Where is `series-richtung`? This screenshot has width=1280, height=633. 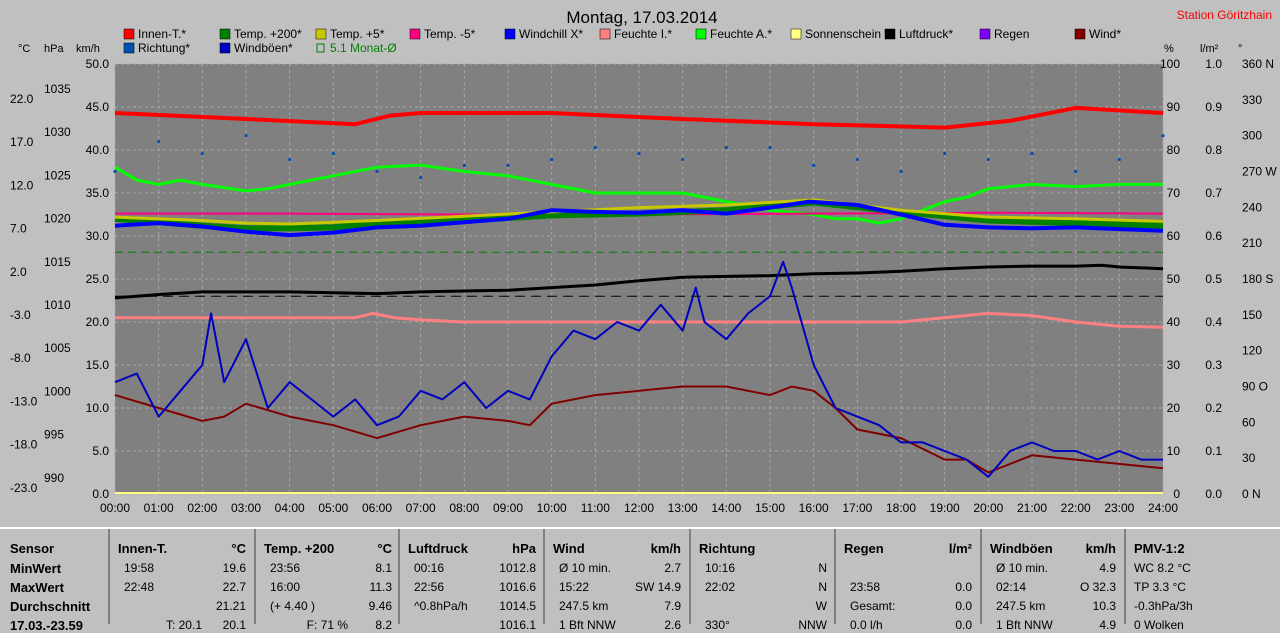 series-richtung is located at coordinates (639, 157).